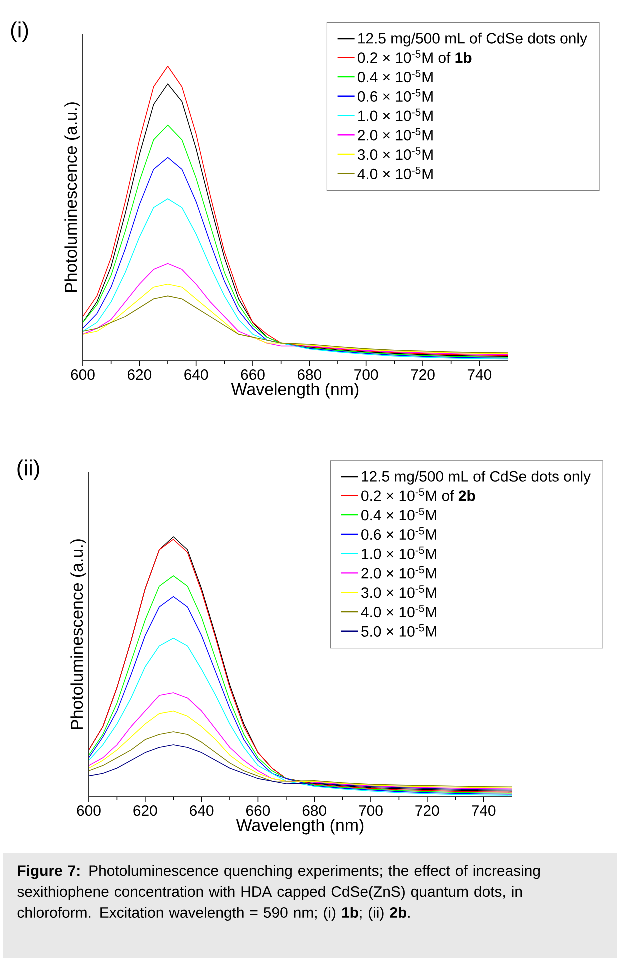 The image size is (620, 961). What do you see at coordinates (279, 893) in the screenshot?
I see `text: Figure 7: Photoluminescence quenching experiments; the effect of increasing sexithiophene concentration with HDA capped CdSe(ZnS) quantum dots, in chloroform. Excitation wavelength = 590 nm; (i) 1b; (ii) 2b.` at bounding box center [279, 893].